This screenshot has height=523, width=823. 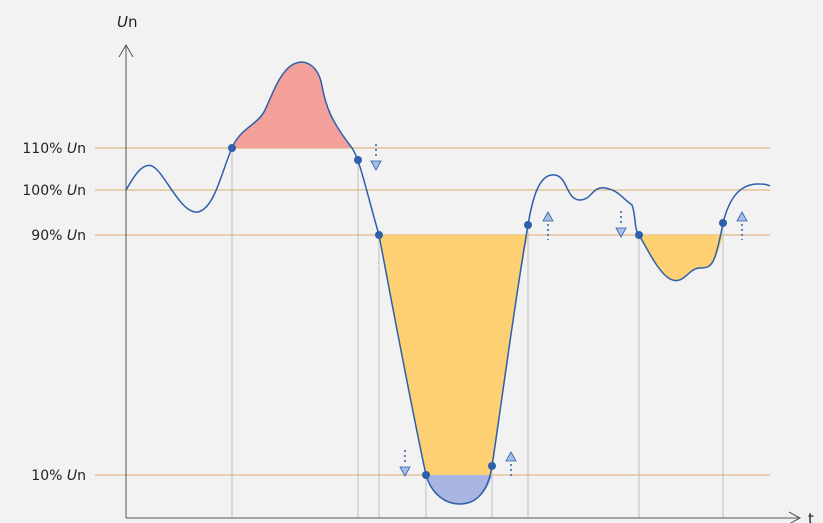 What do you see at coordinates (54, 149) in the screenshot?
I see `threshold-label-110: 110% Un` at bounding box center [54, 149].